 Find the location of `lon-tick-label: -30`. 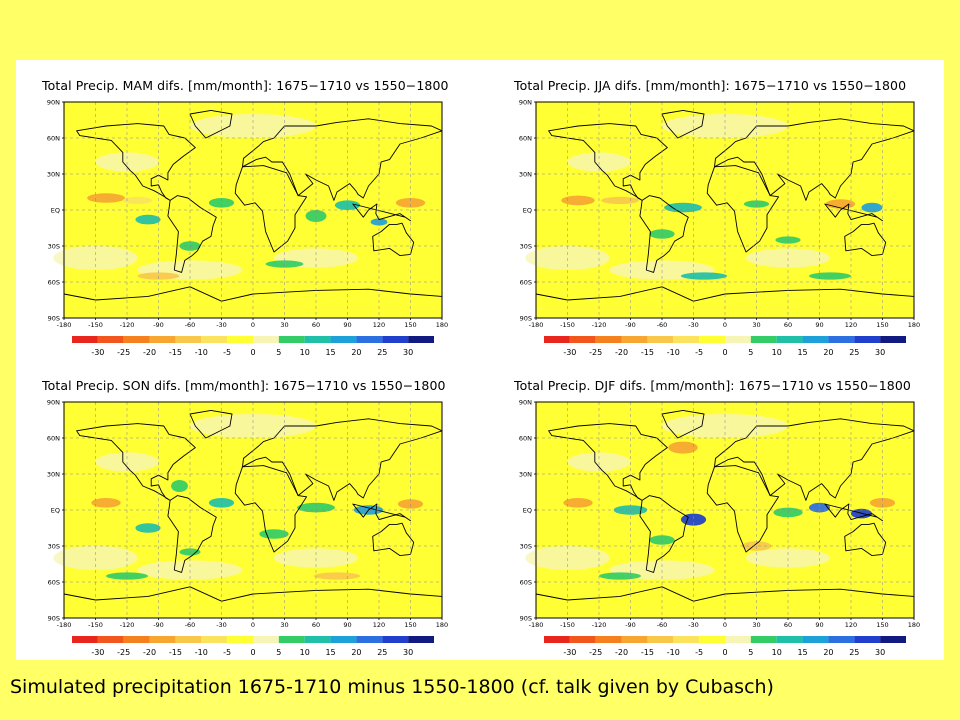

lon-tick-label: -30 is located at coordinates (693, 325).